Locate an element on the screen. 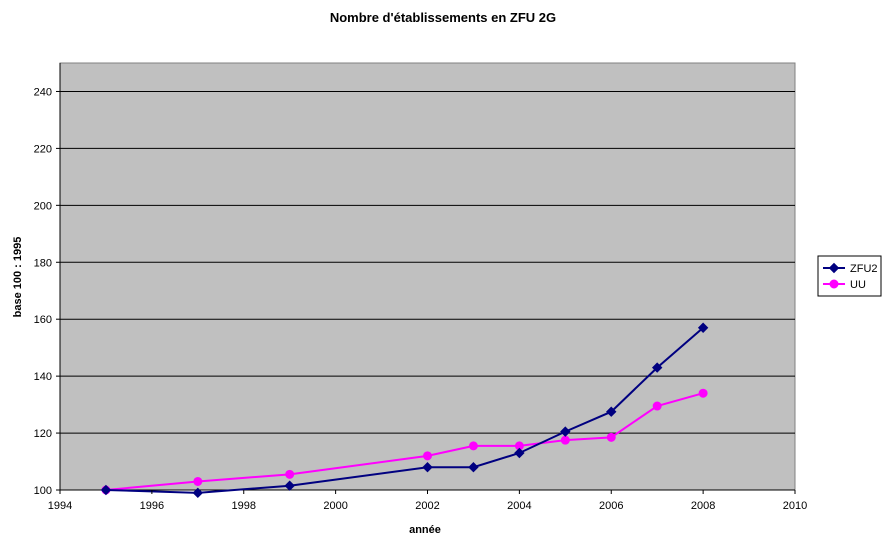 The width and height of the screenshot is (886, 539). y-tick-label: 220 is located at coordinates (43, 149).